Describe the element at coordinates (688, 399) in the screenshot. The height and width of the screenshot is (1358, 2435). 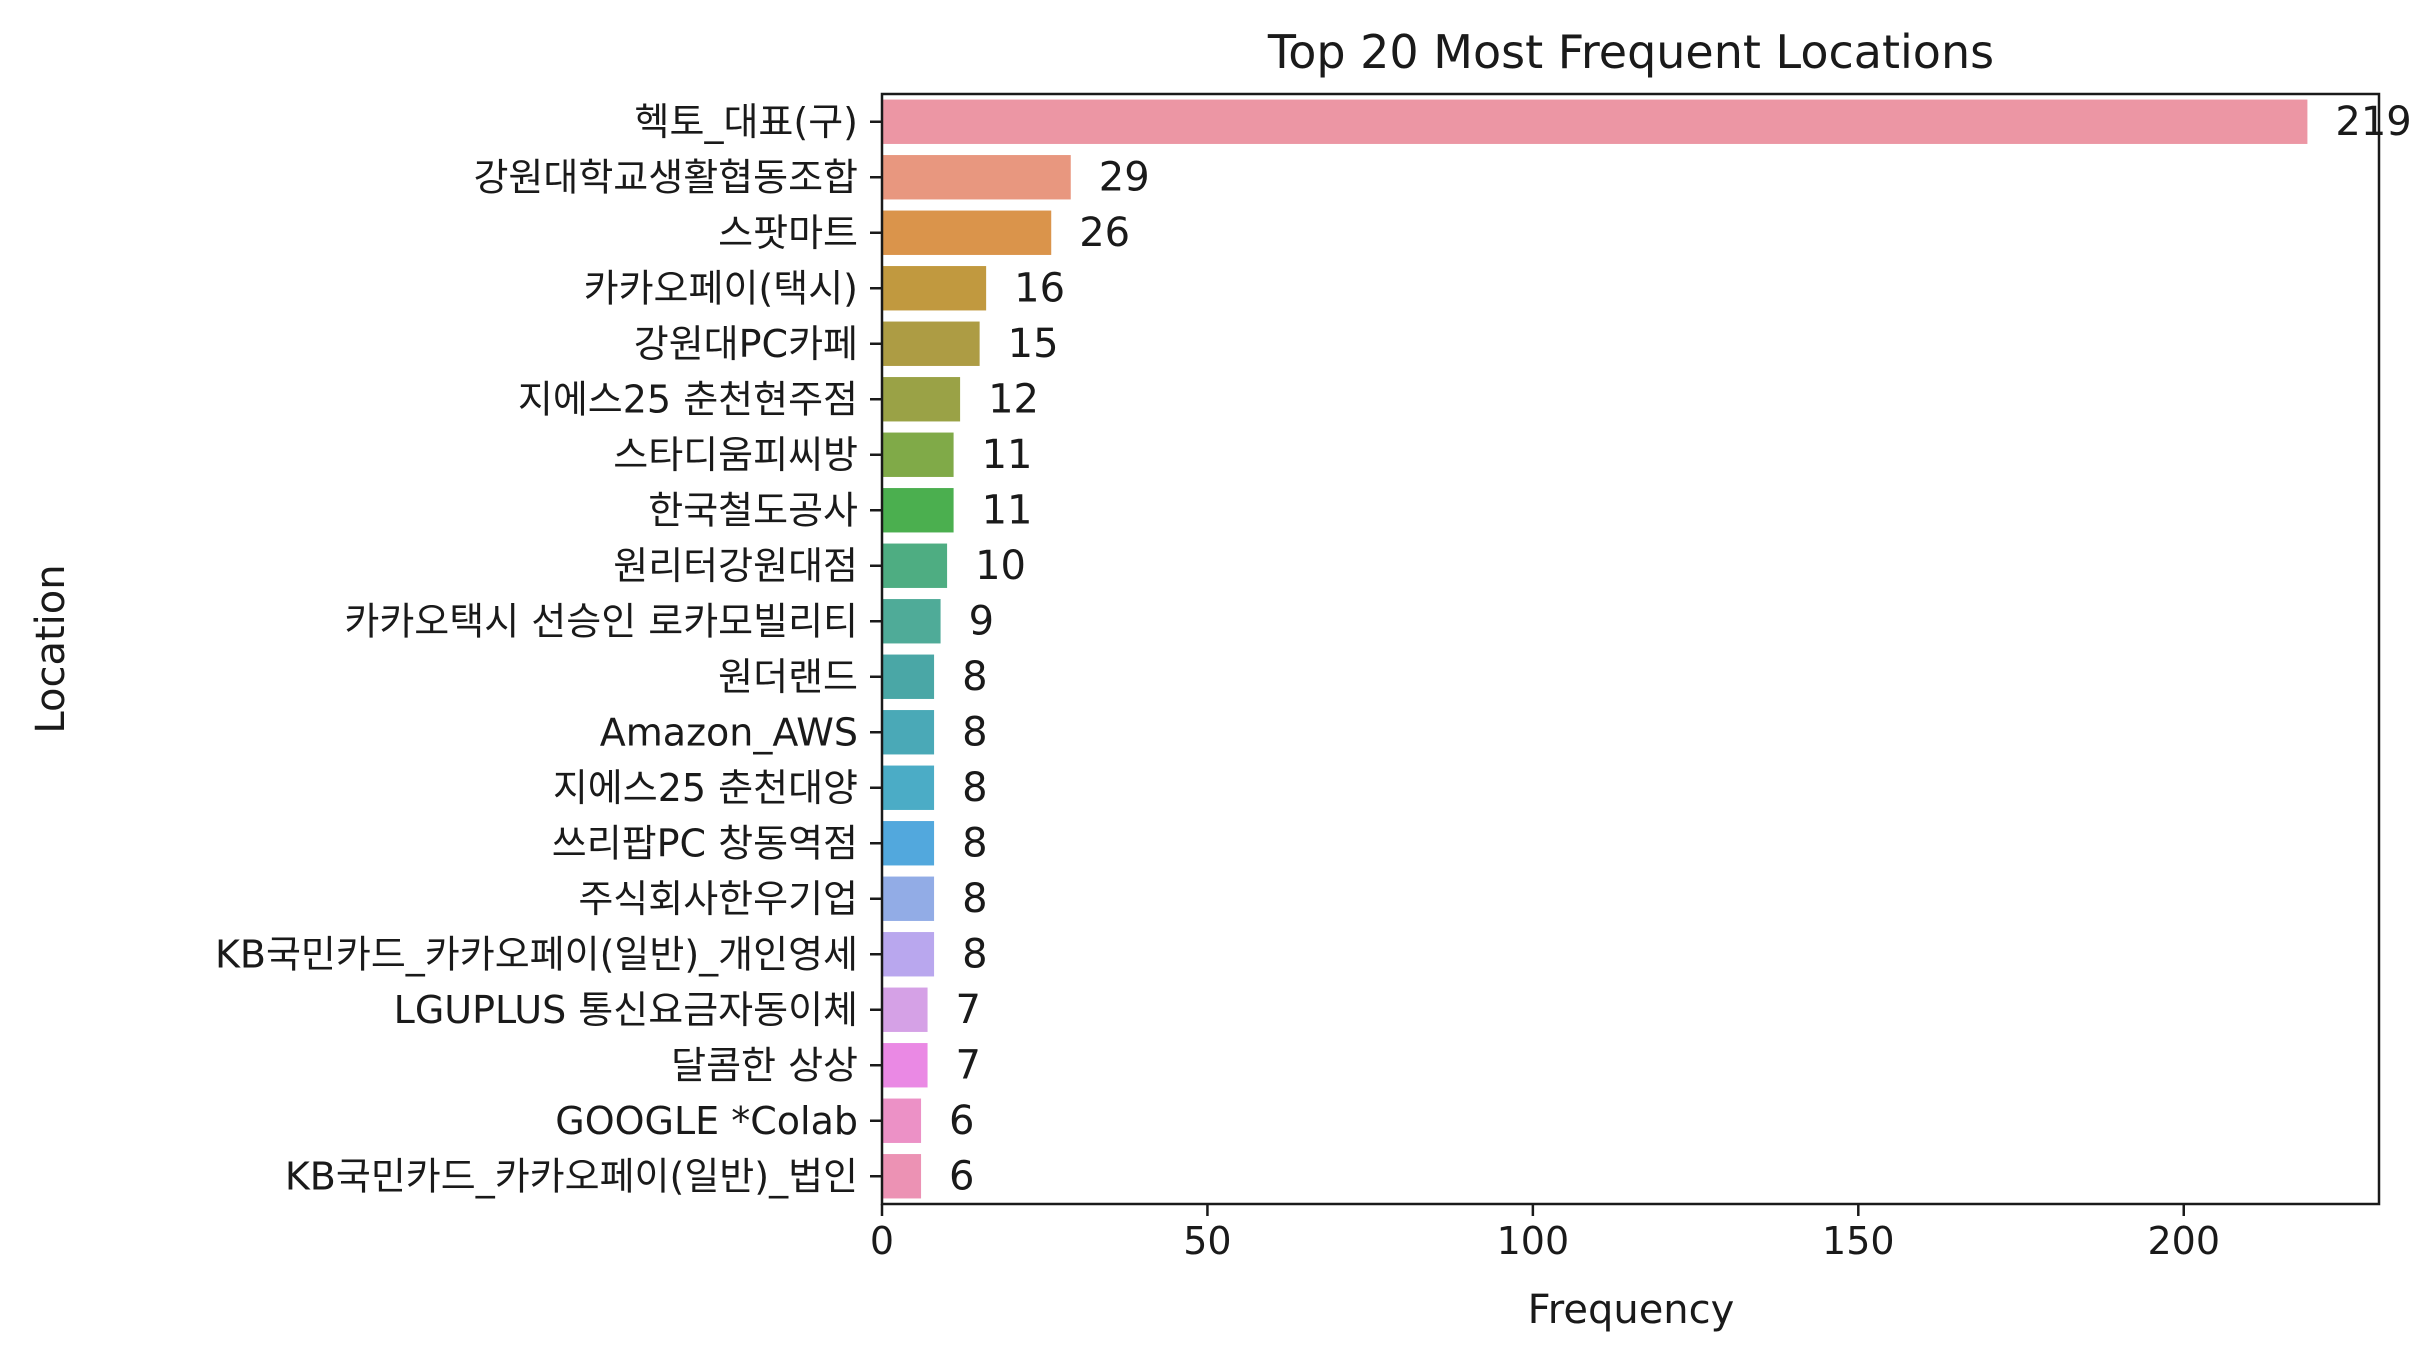
I see `category-label: 지에스25 춘천현주점` at that location.